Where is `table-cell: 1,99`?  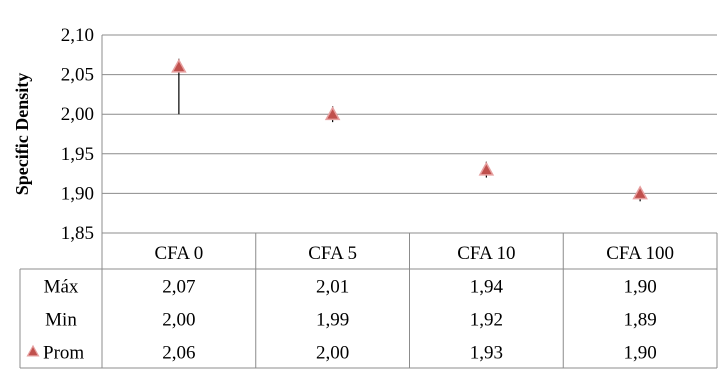 table-cell: 1,99 is located at coordinates (332, 320).